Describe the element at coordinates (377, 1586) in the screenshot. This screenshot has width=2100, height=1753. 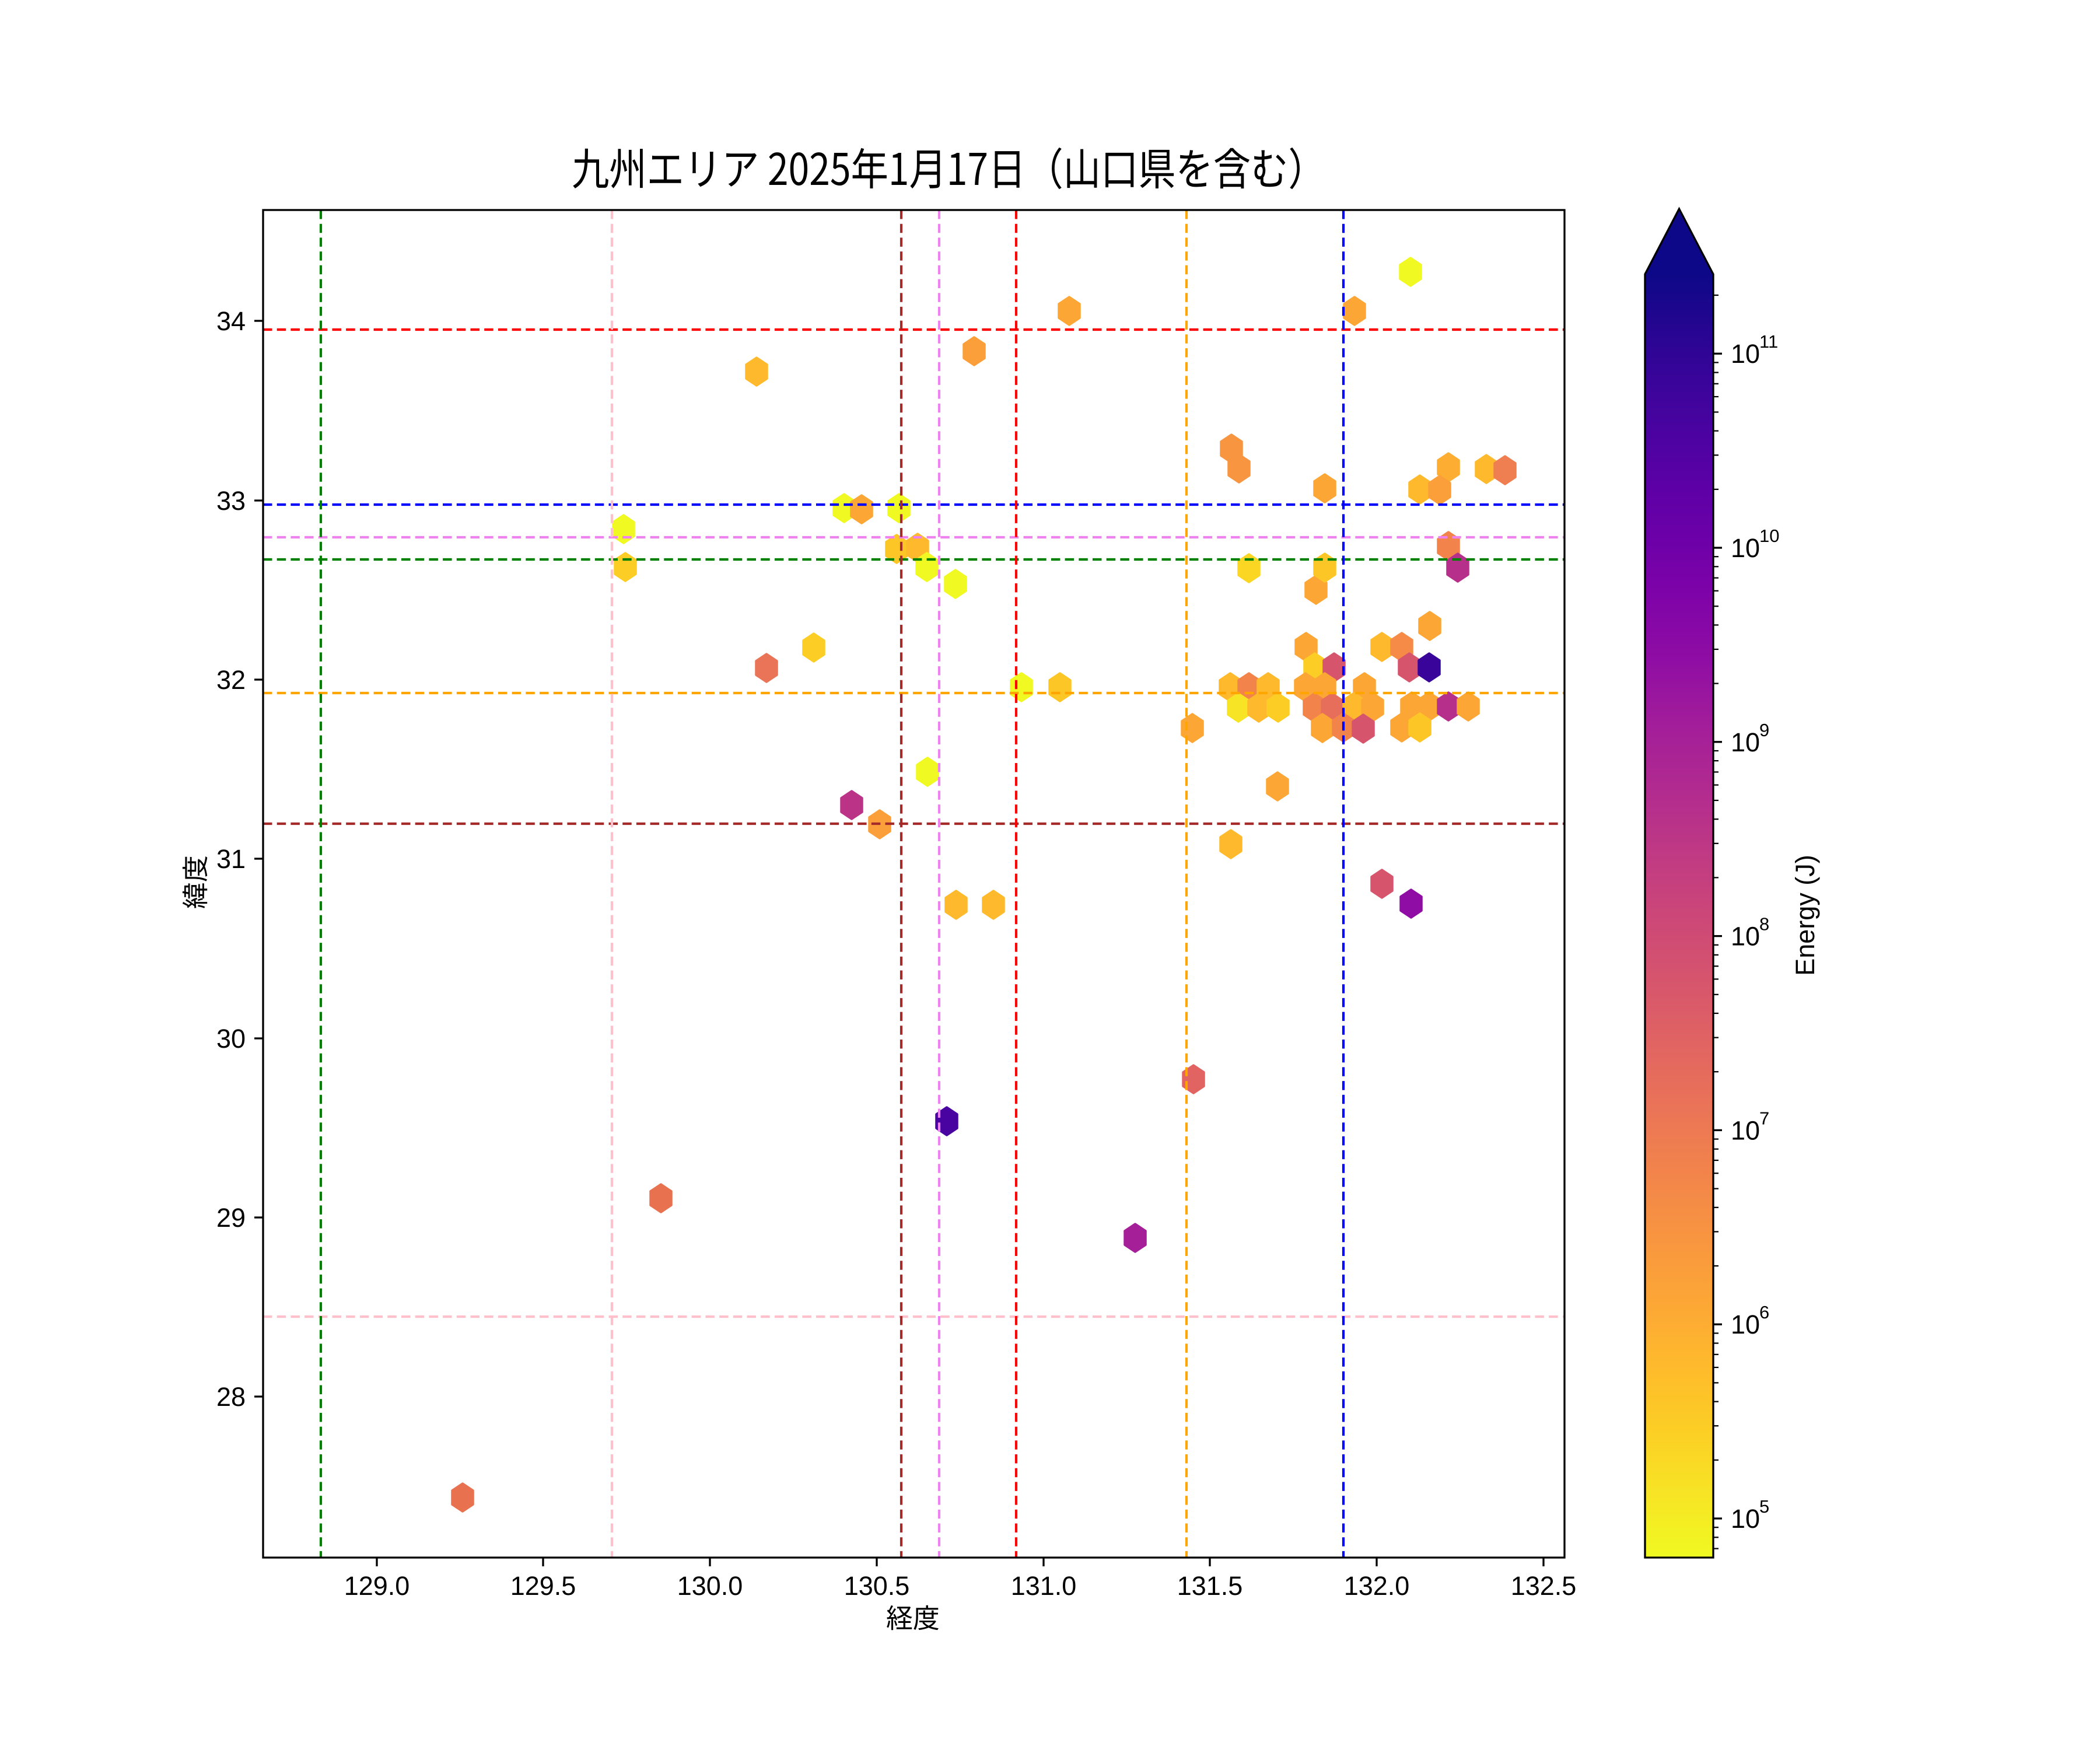
I see `svg-text: 129.0` at that location.